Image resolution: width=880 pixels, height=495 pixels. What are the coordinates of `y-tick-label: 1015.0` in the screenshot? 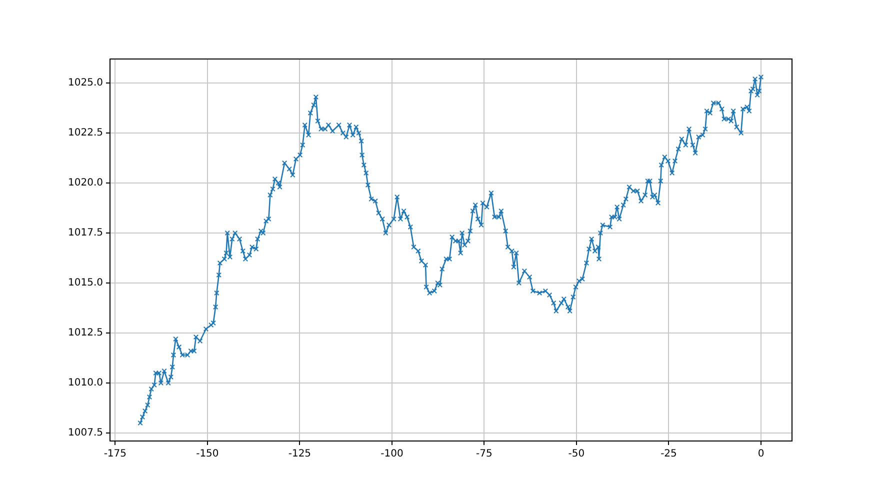 It's located at (85, 283).